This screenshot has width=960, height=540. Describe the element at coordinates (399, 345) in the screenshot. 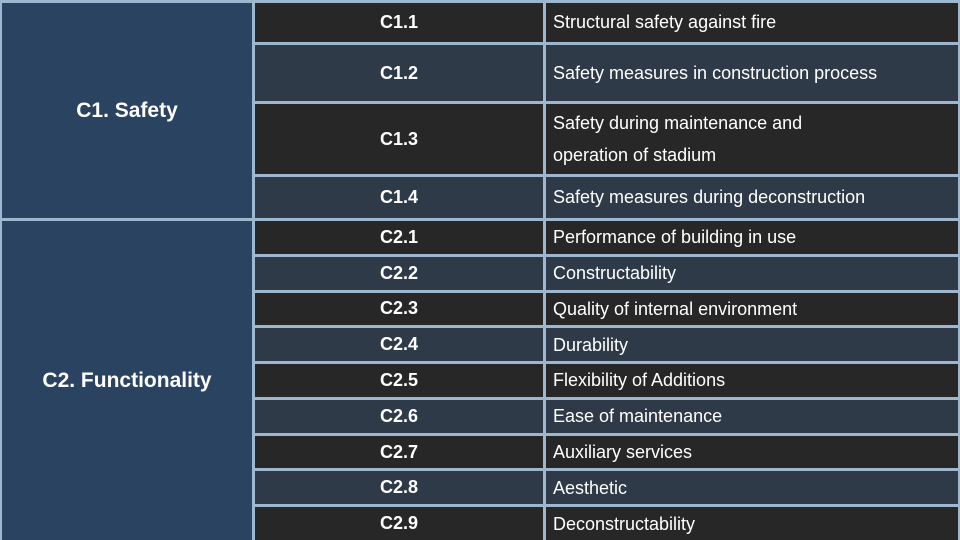

I see `code-cell-c2-4: C2.4` at that location.